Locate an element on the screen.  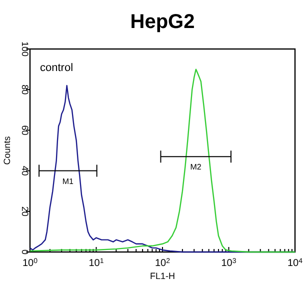
y-tick-label: 80 is located at coordinates (25, 89).